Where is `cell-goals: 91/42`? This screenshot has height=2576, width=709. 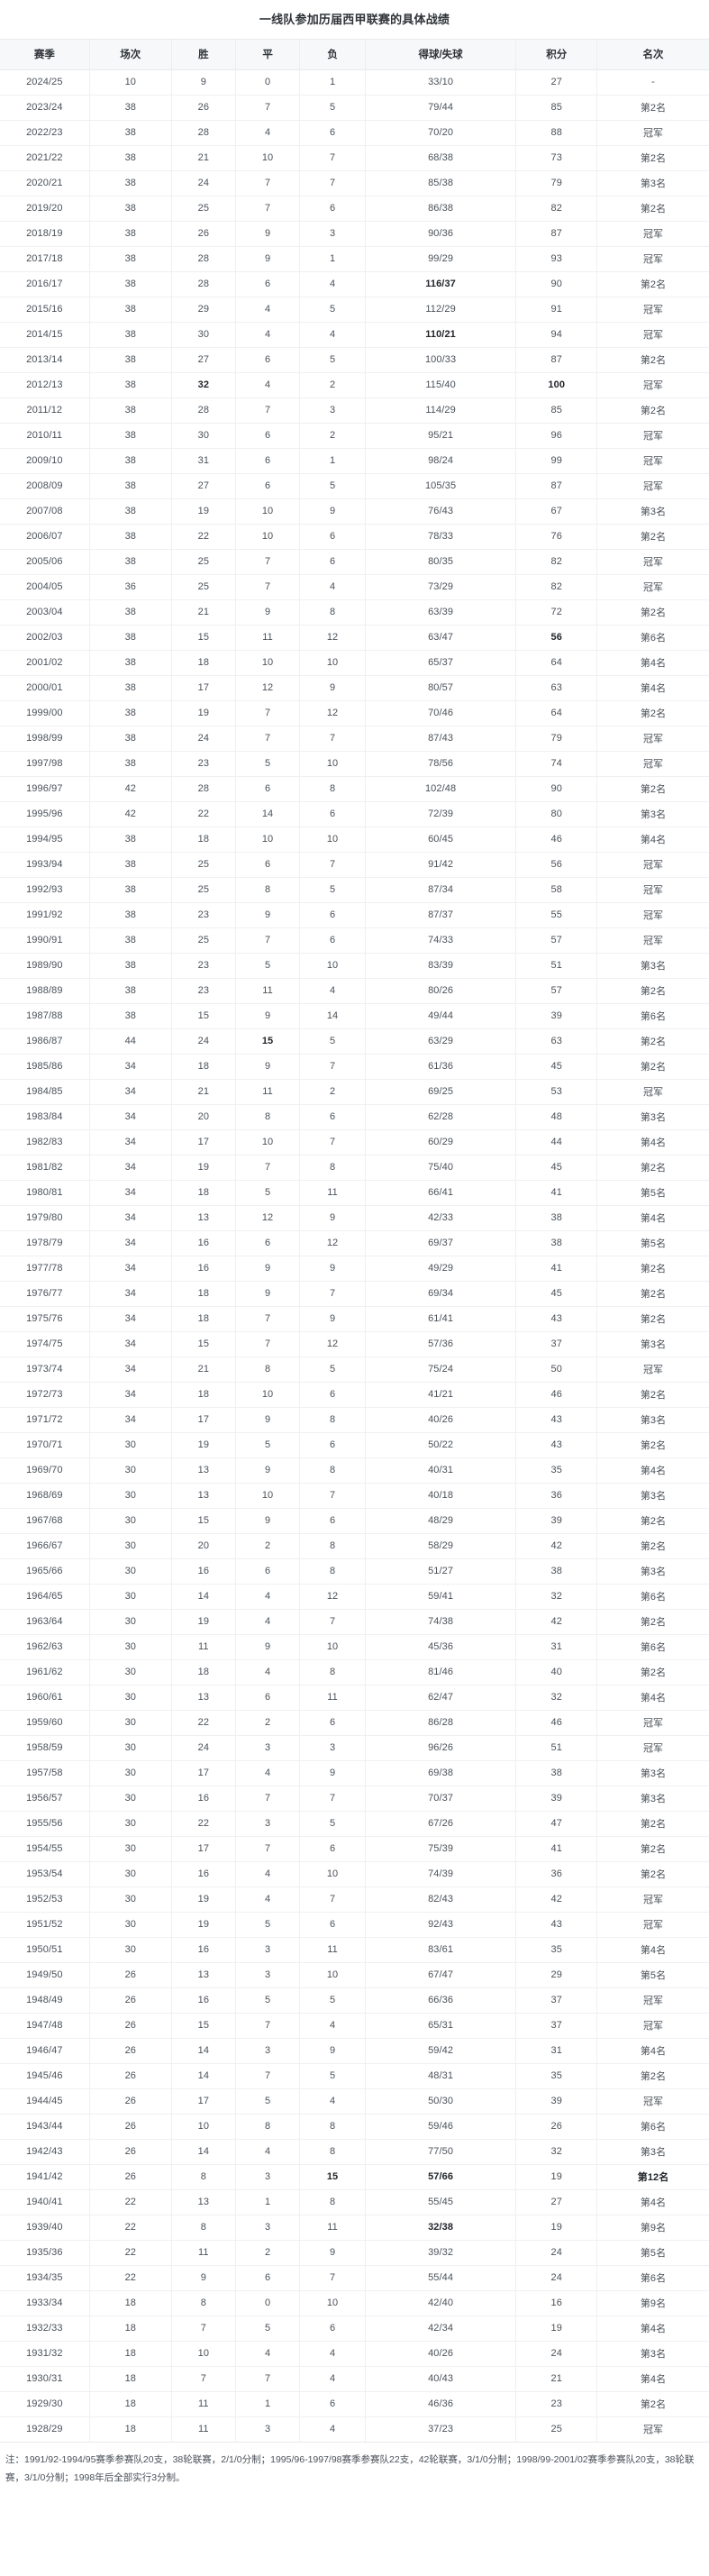
cell-goals: 91/42 is located at coordinates (441, 865).